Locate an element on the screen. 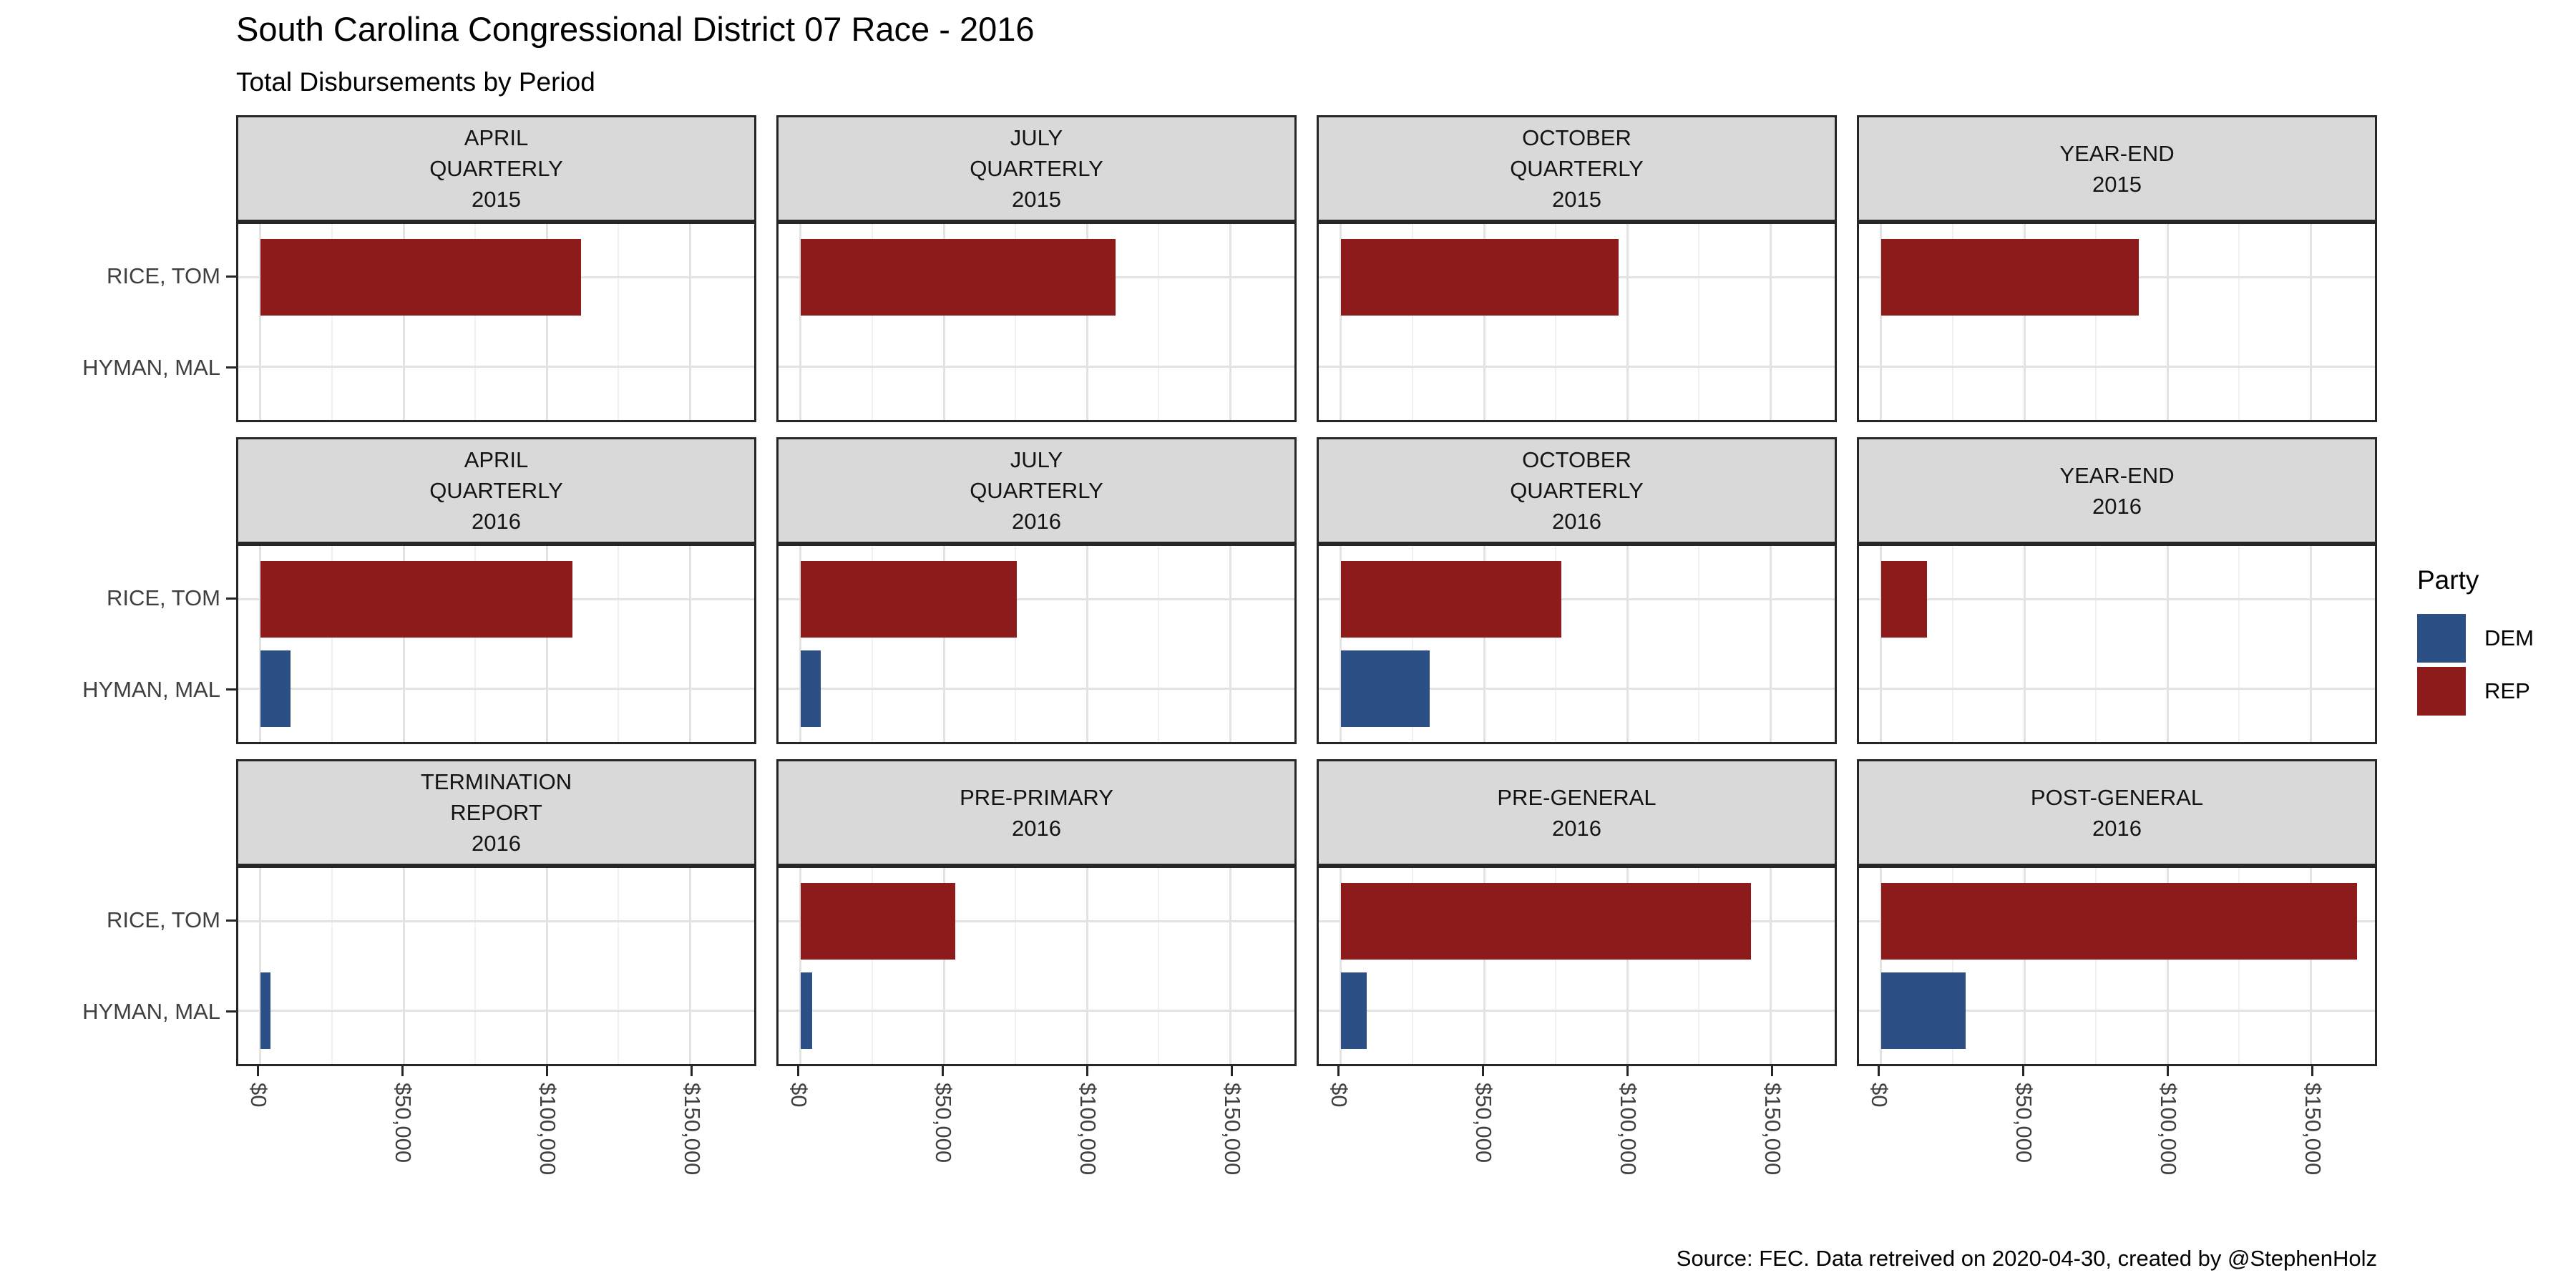  facet-strip: POST-GENERAL 2016 is located at coordinates (2117, 812).